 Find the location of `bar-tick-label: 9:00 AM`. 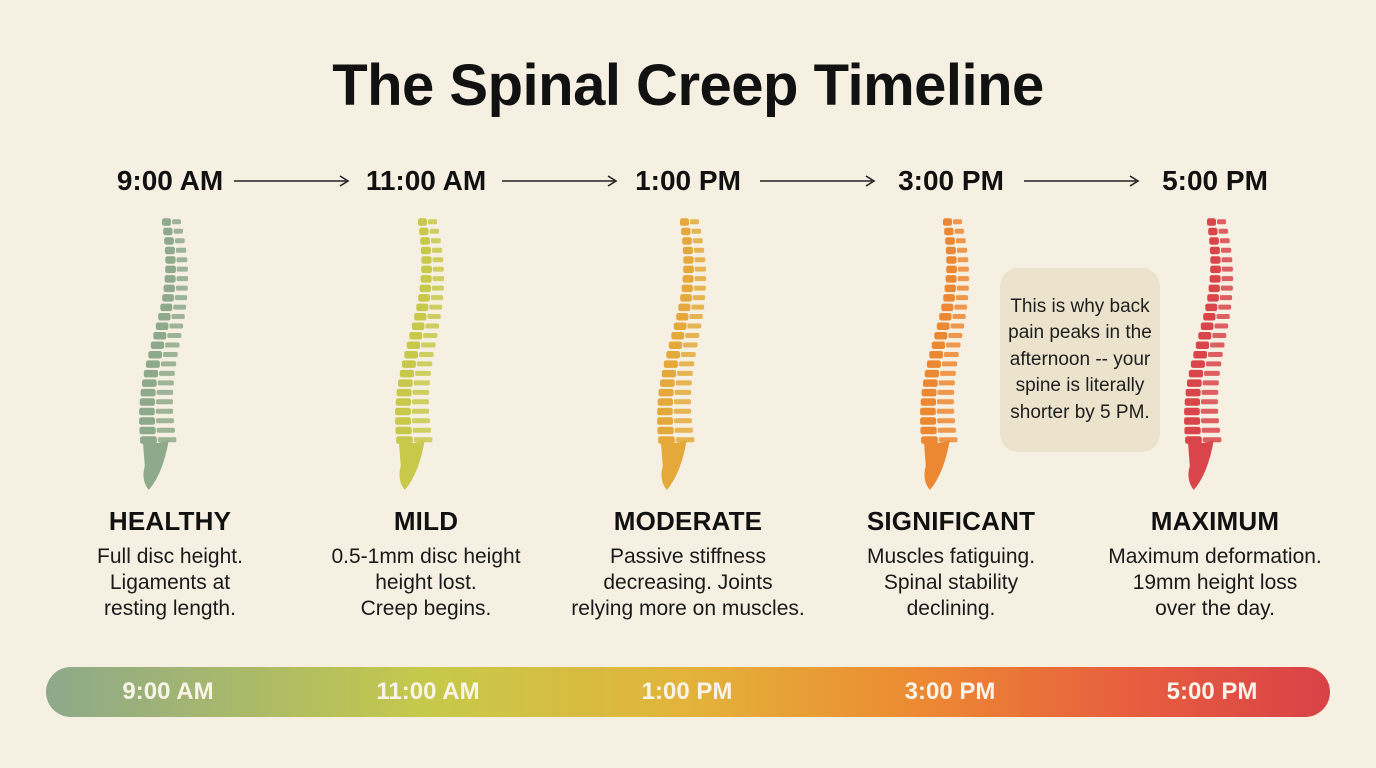

bar-tick-label: 9:00 AM is located at coordinates (168, 691).